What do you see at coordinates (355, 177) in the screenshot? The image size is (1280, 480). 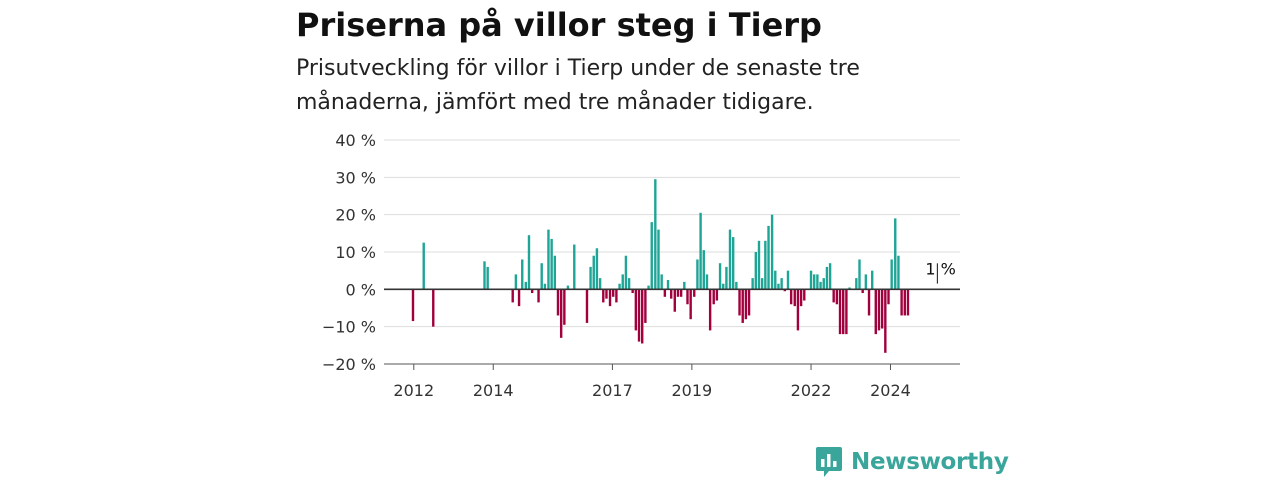 I see `y-tick-label: 30 %` at bounding box center [355, 177].